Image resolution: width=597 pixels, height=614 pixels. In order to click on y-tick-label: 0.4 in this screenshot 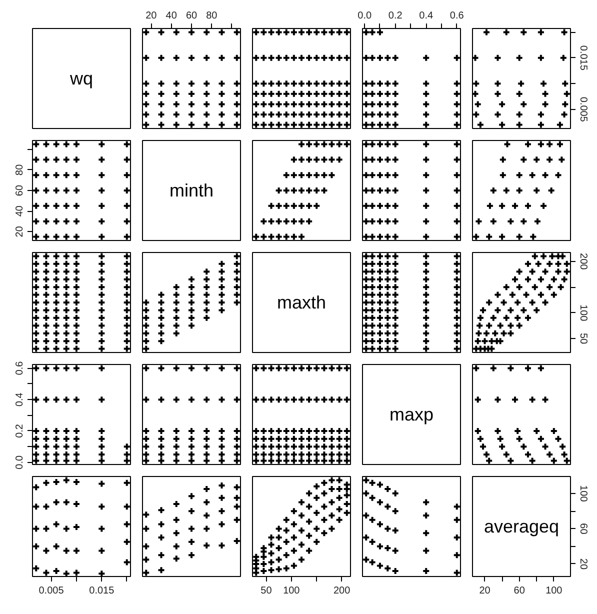, I will do `click(20, 399)`.